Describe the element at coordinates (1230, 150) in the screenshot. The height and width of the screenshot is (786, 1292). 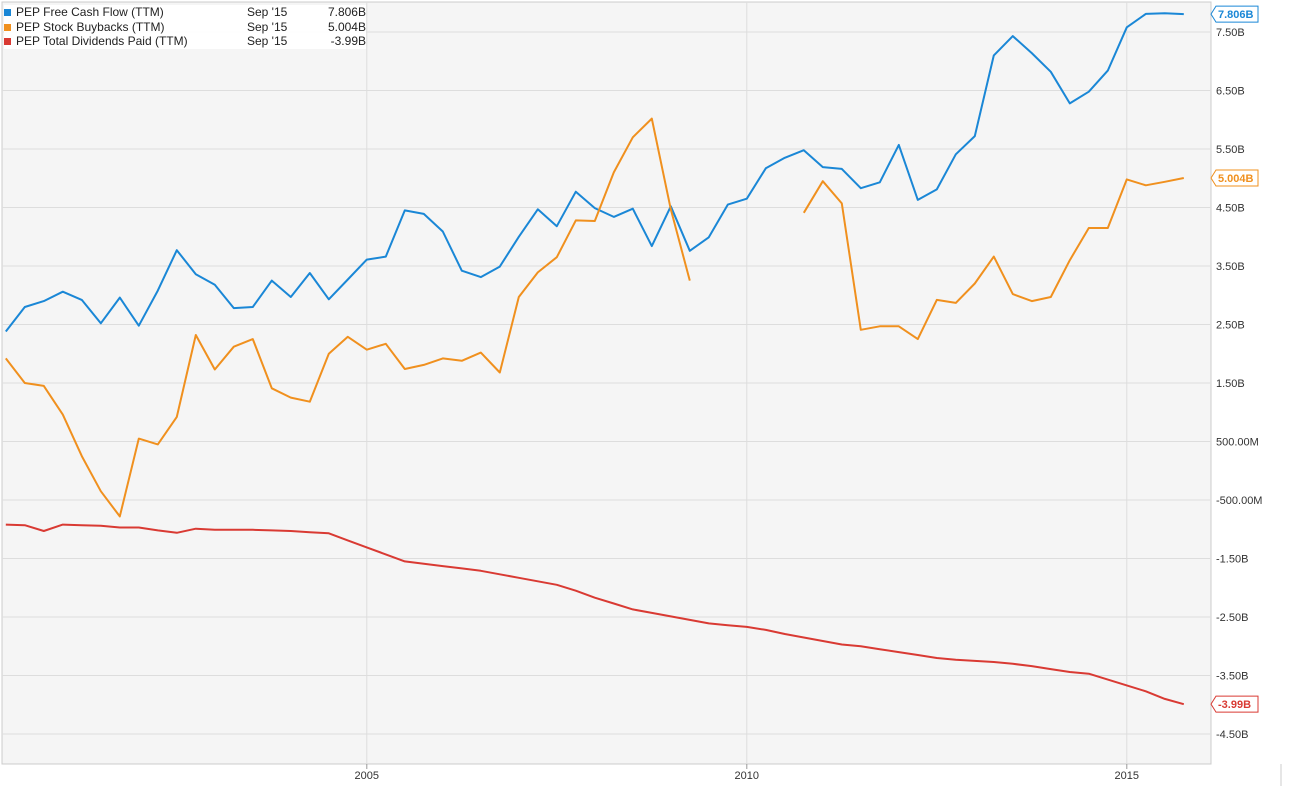
I see `y-tick-label: 5.50B` at that location.